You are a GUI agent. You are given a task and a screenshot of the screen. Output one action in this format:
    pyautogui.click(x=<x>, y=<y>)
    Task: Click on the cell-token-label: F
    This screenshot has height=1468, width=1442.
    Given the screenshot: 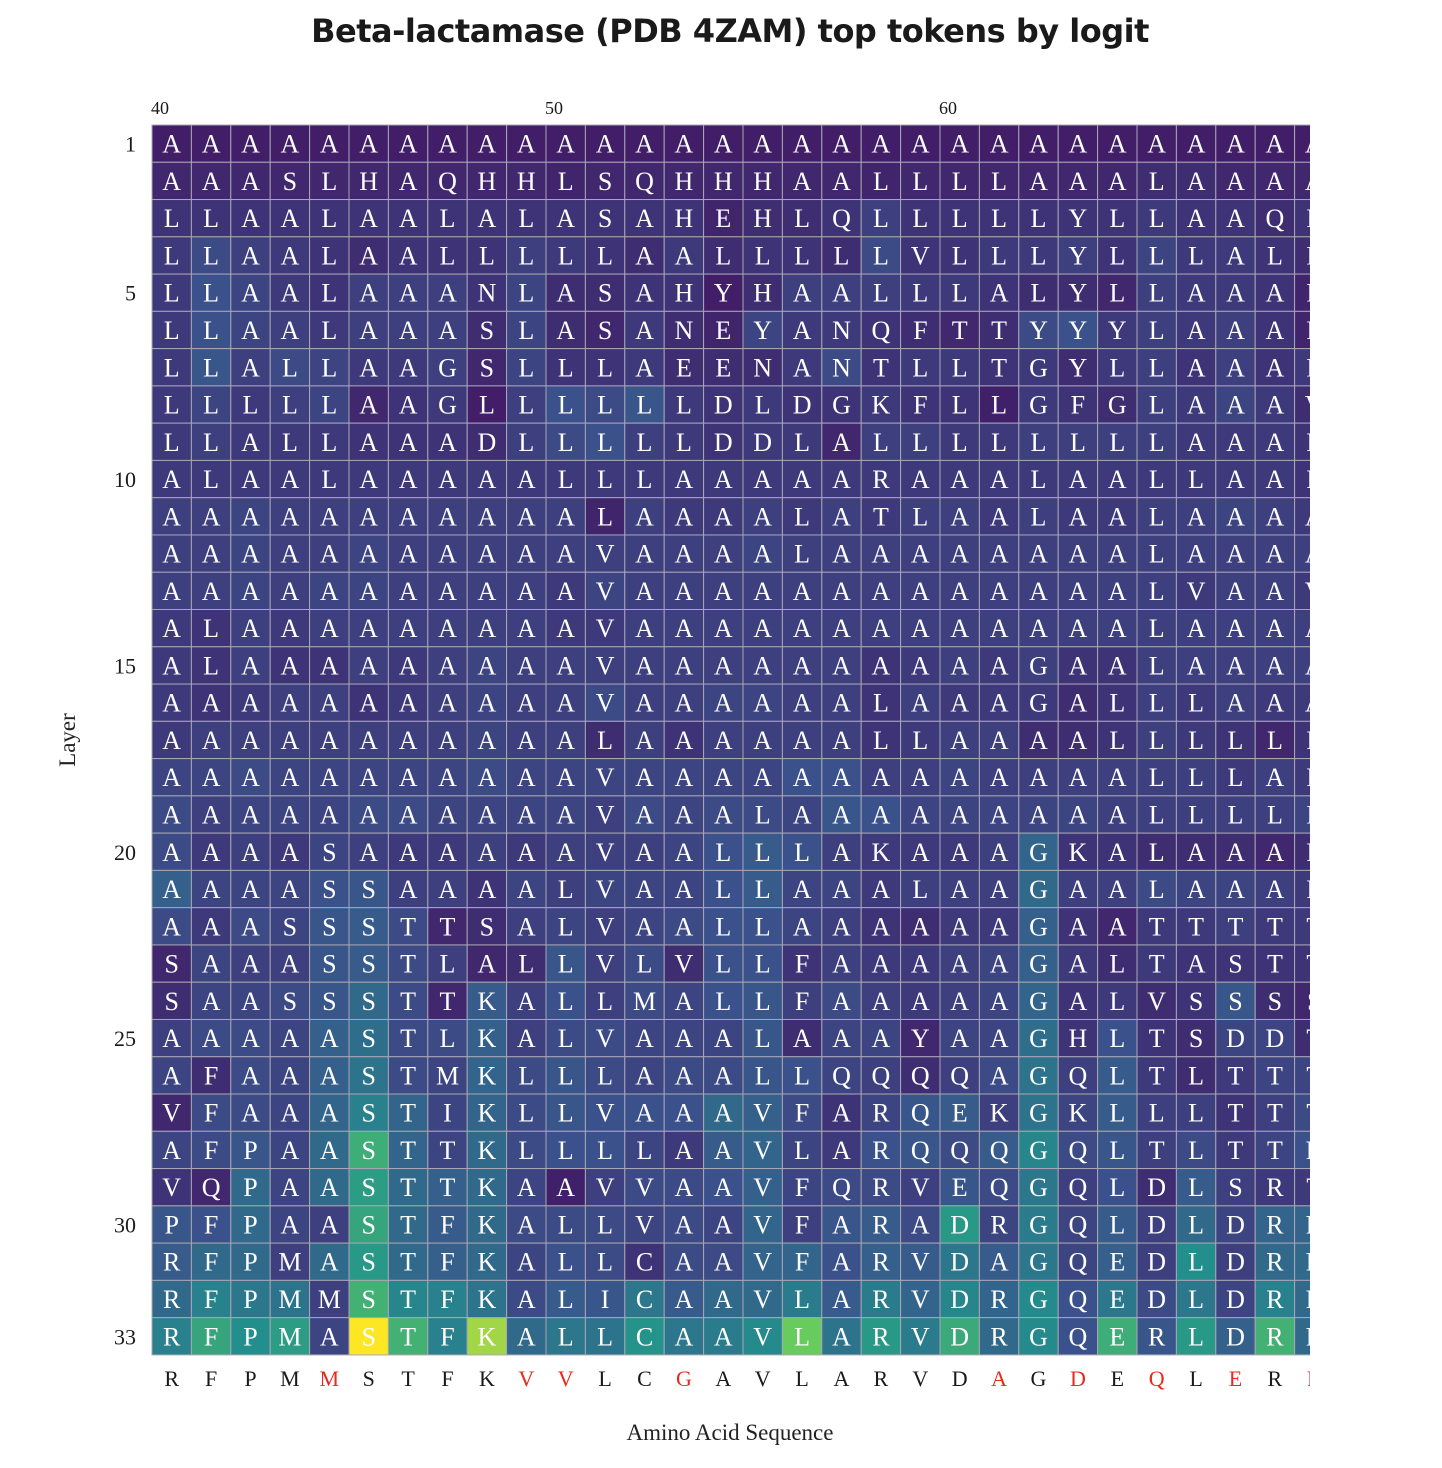 What is the action you would take?
    pyautogui.click(x=211, y=1336)
    